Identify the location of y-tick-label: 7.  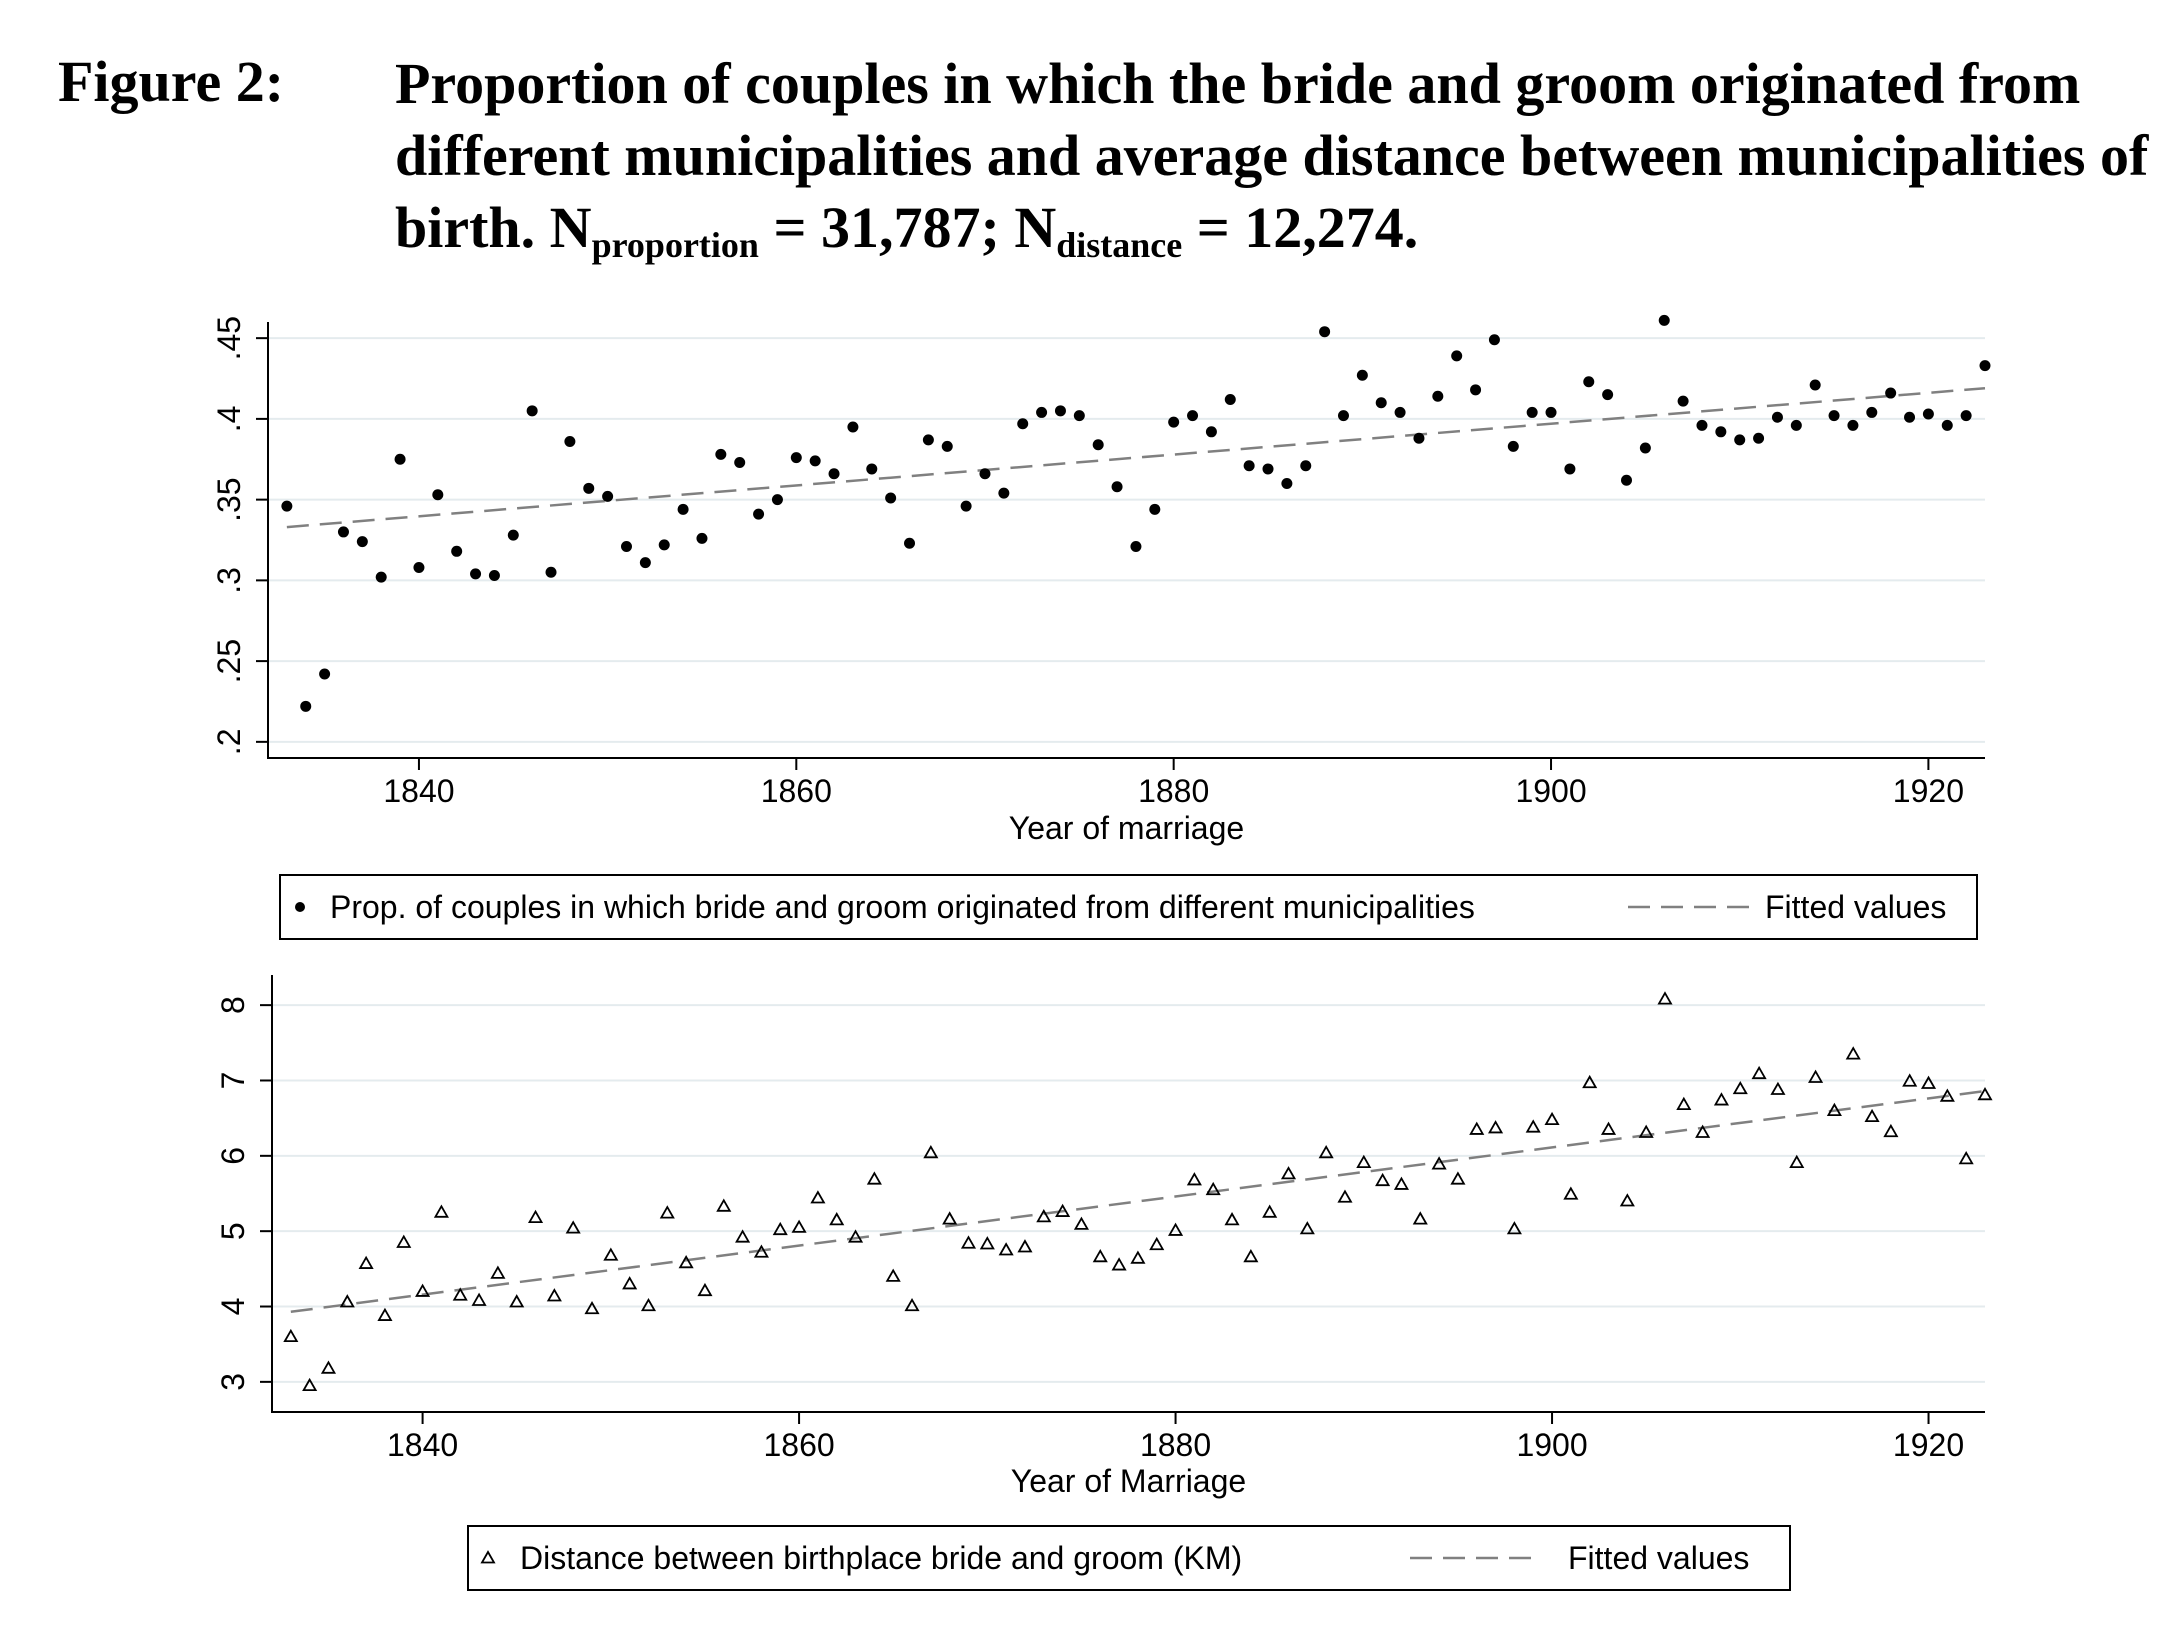
(233, 1081).